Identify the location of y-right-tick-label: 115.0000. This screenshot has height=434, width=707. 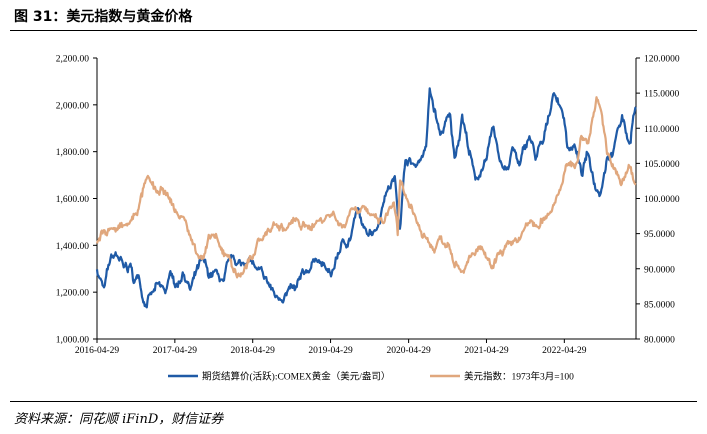
(662, 95).